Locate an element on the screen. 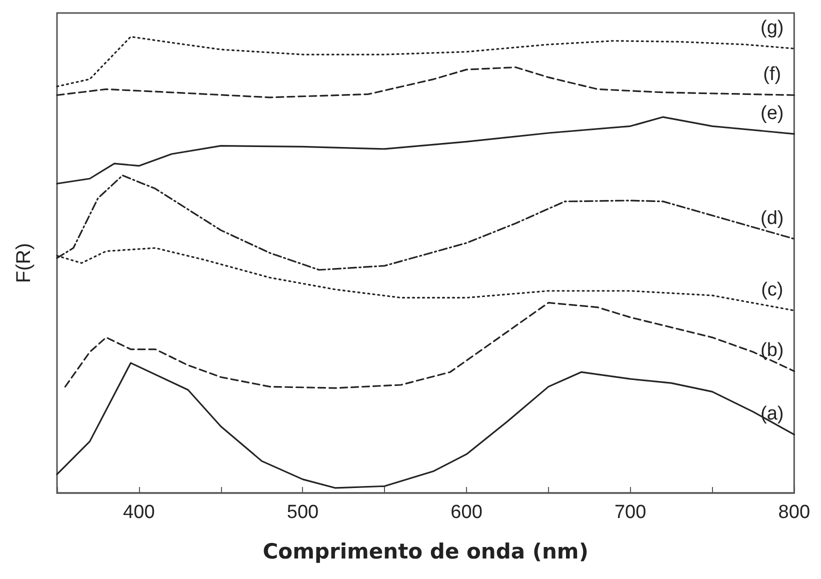 The height and width of the screenshot is (579, 821). x-tick-label: 800 is located at coordinates (794, 512).